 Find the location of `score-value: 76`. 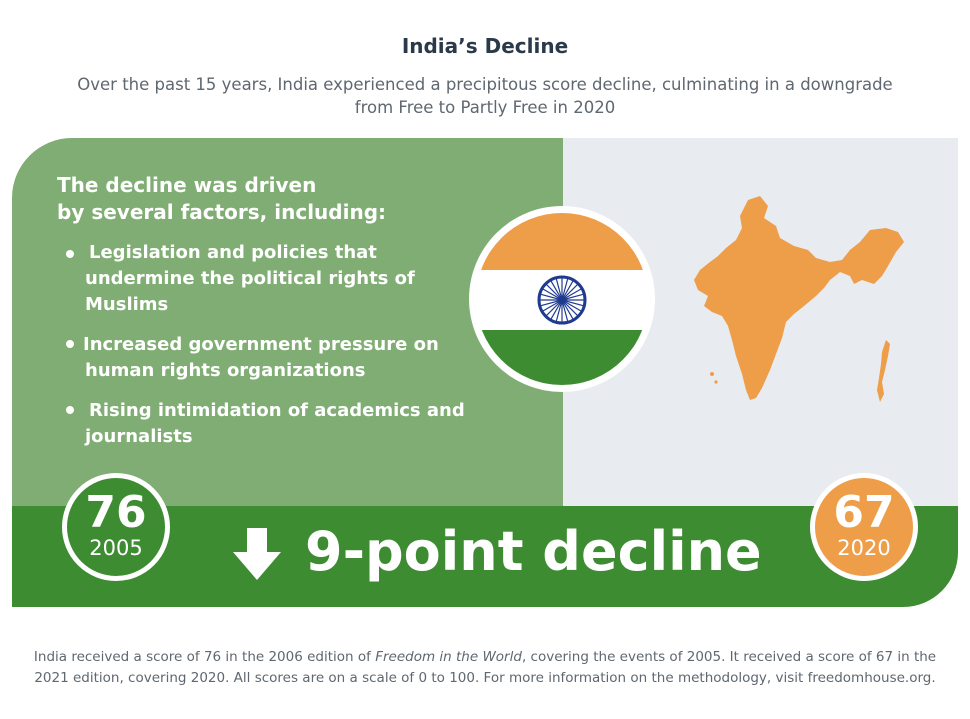

score-value: 76 is located at coordinates (116, 512).